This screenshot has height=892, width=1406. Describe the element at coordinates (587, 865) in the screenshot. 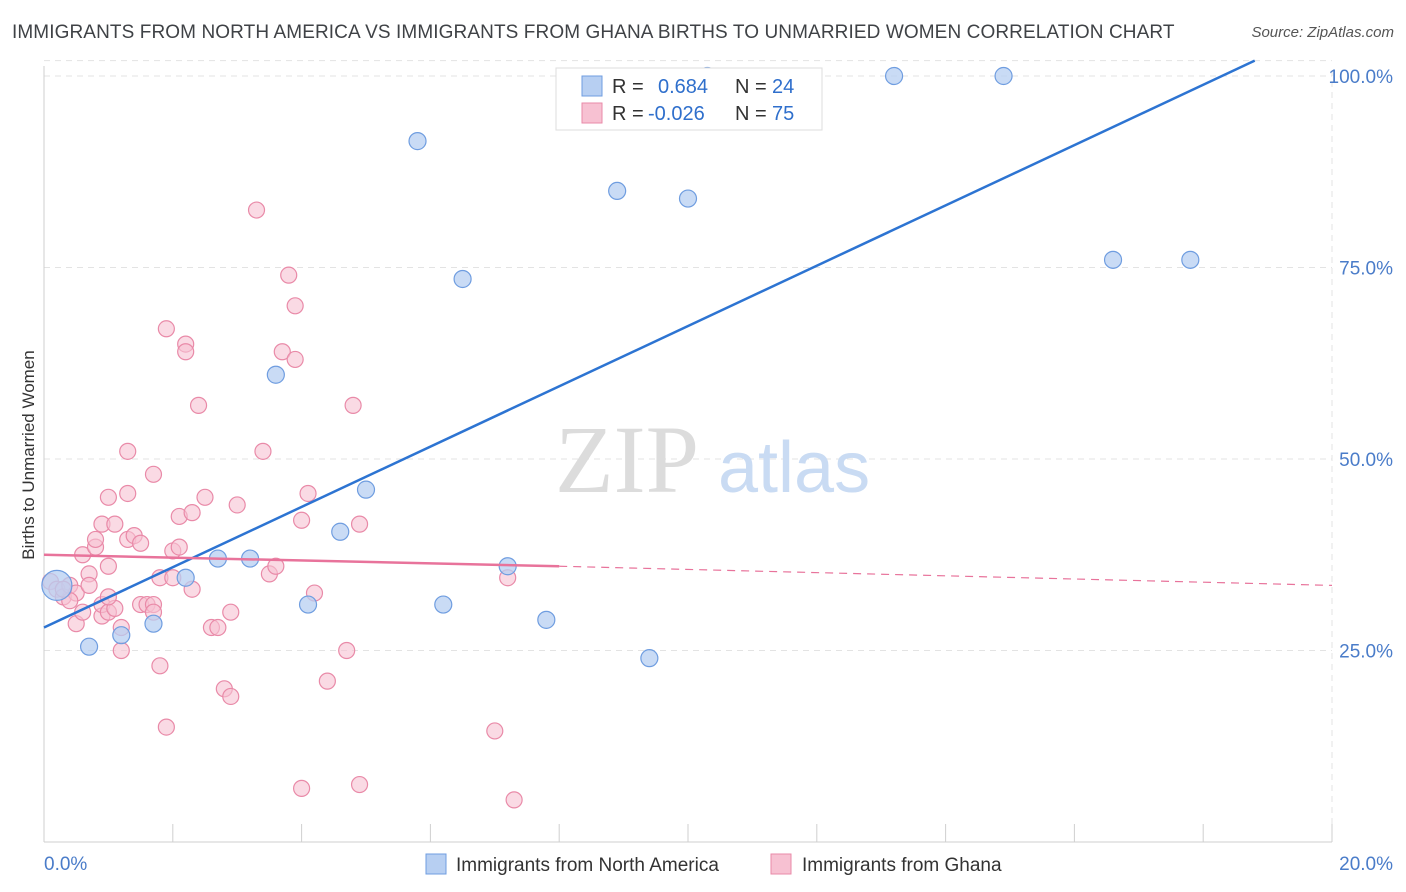

I see `series-legend-north-america: Immigrants from North America` at that location.